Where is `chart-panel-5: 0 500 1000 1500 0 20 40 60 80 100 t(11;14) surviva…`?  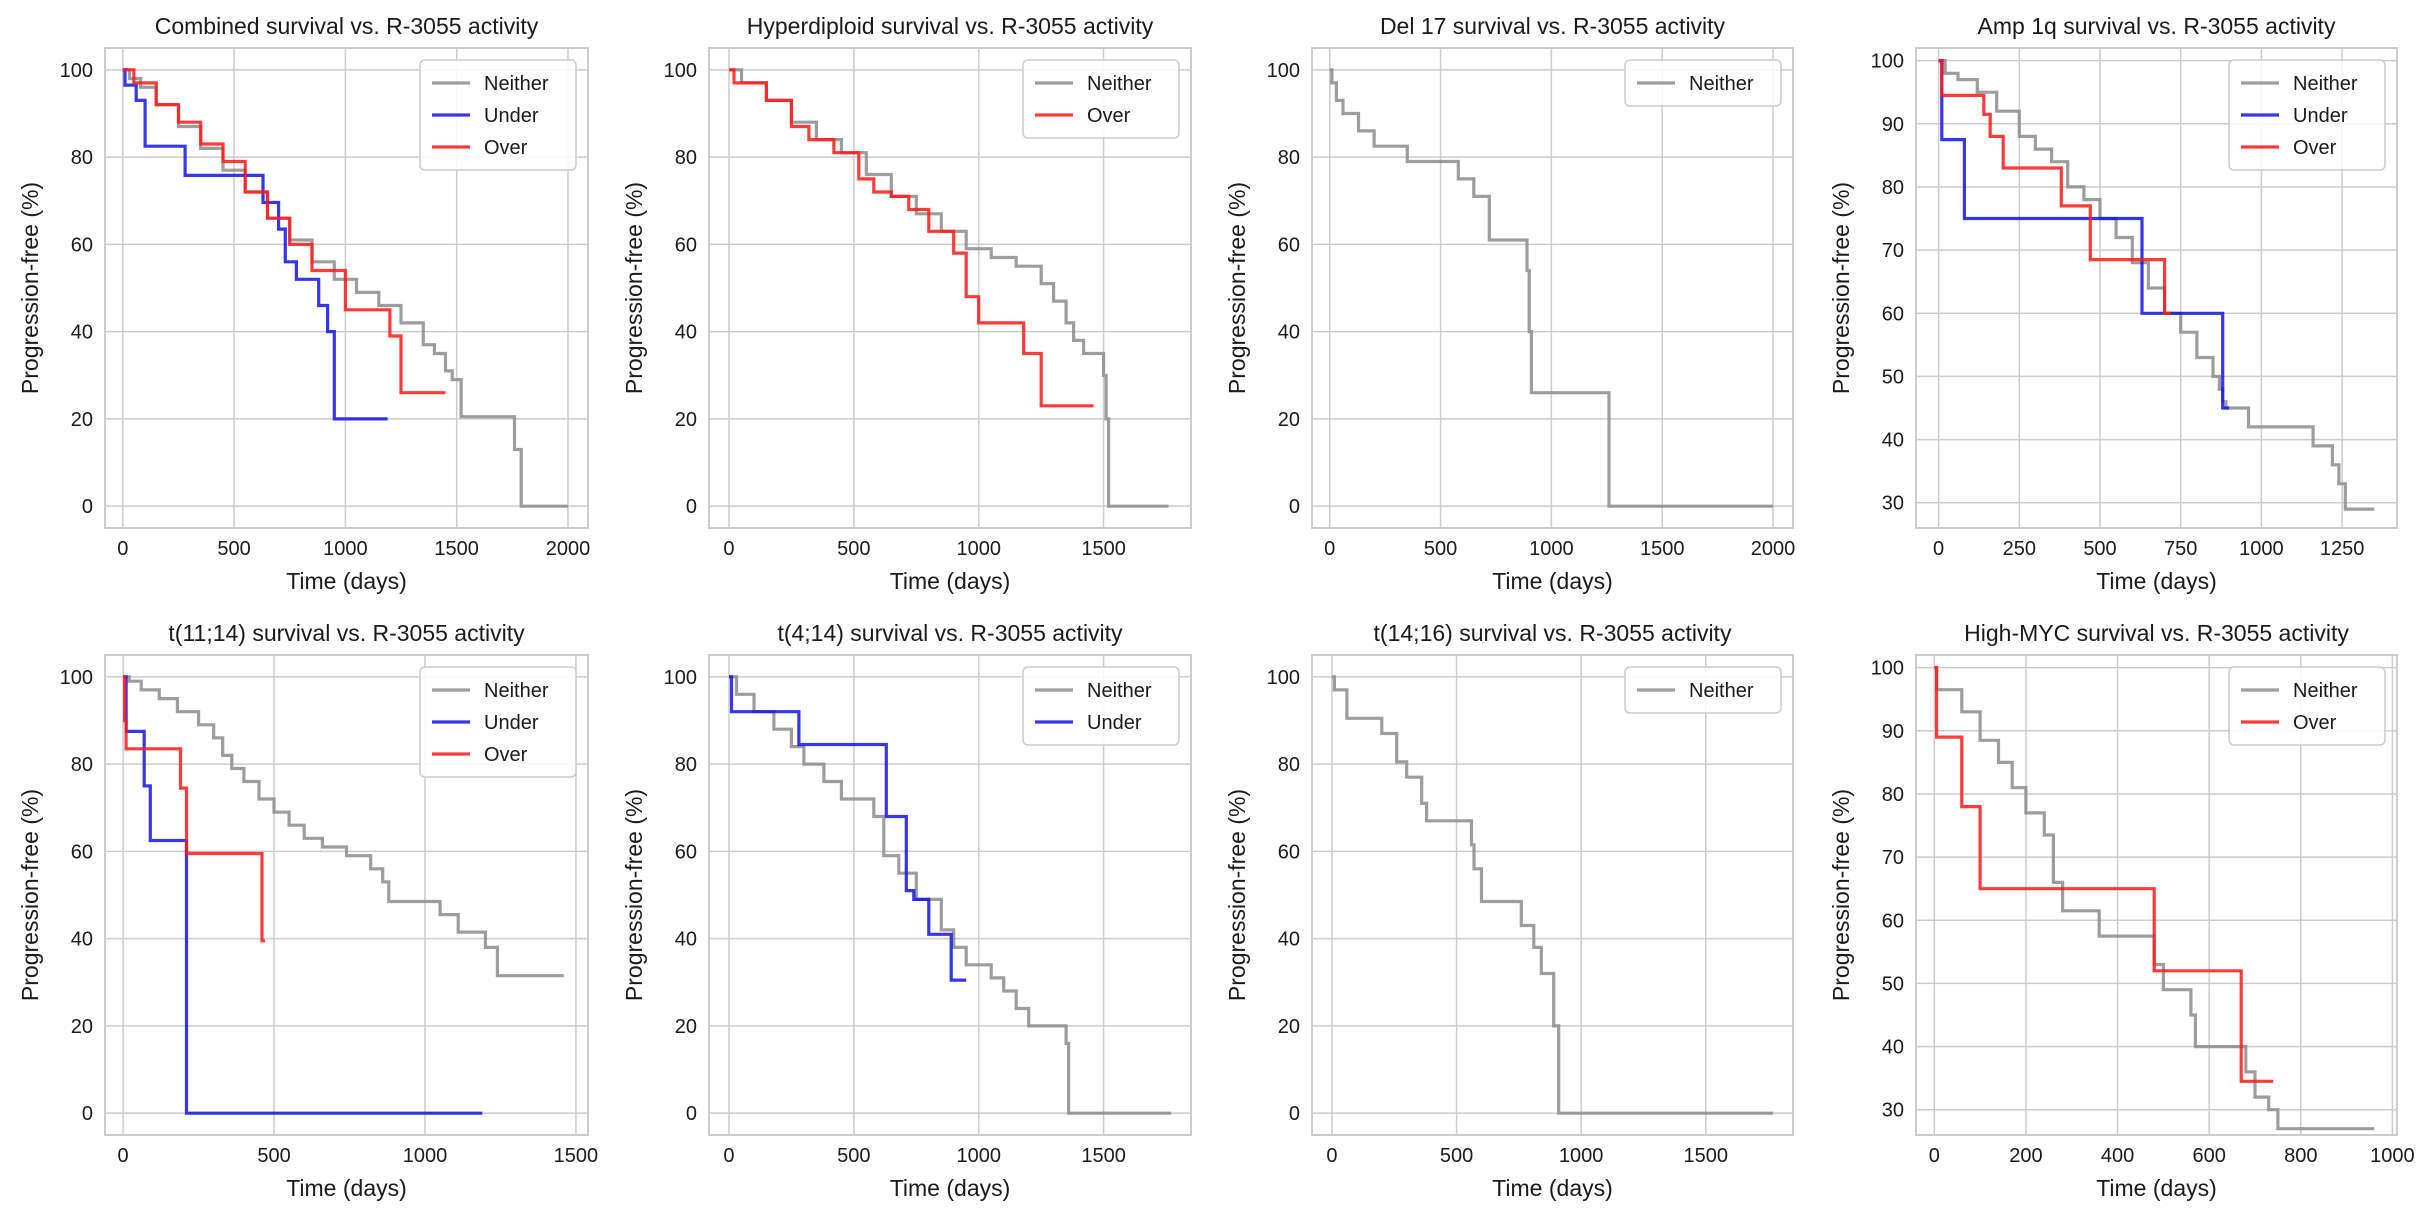 chart-panel-5: 0 500 1000 1500 0 20 40 60 80 100 t(11;14) surviva… is located at coordinates (307, 910).